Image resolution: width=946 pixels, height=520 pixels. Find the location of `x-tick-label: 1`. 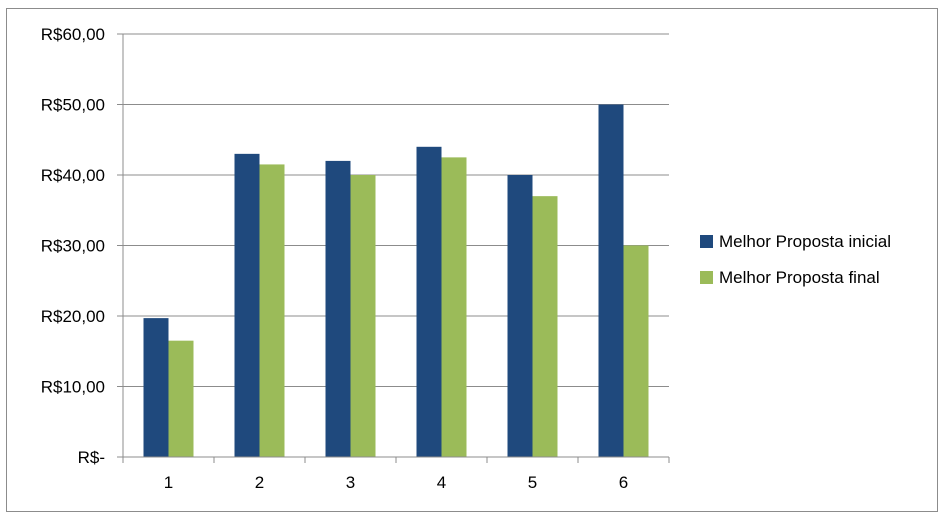

x-tick-label: 1 is located at coordinates (168, 482).